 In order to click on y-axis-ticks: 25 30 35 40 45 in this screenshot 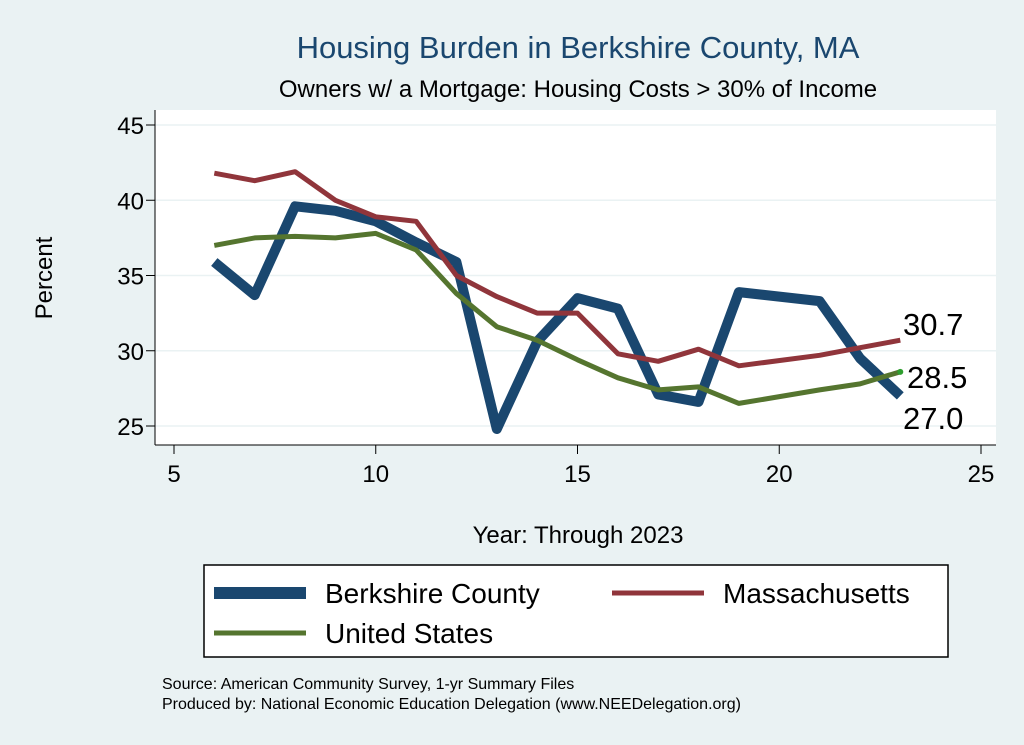, I will do `click(136, 277)`.